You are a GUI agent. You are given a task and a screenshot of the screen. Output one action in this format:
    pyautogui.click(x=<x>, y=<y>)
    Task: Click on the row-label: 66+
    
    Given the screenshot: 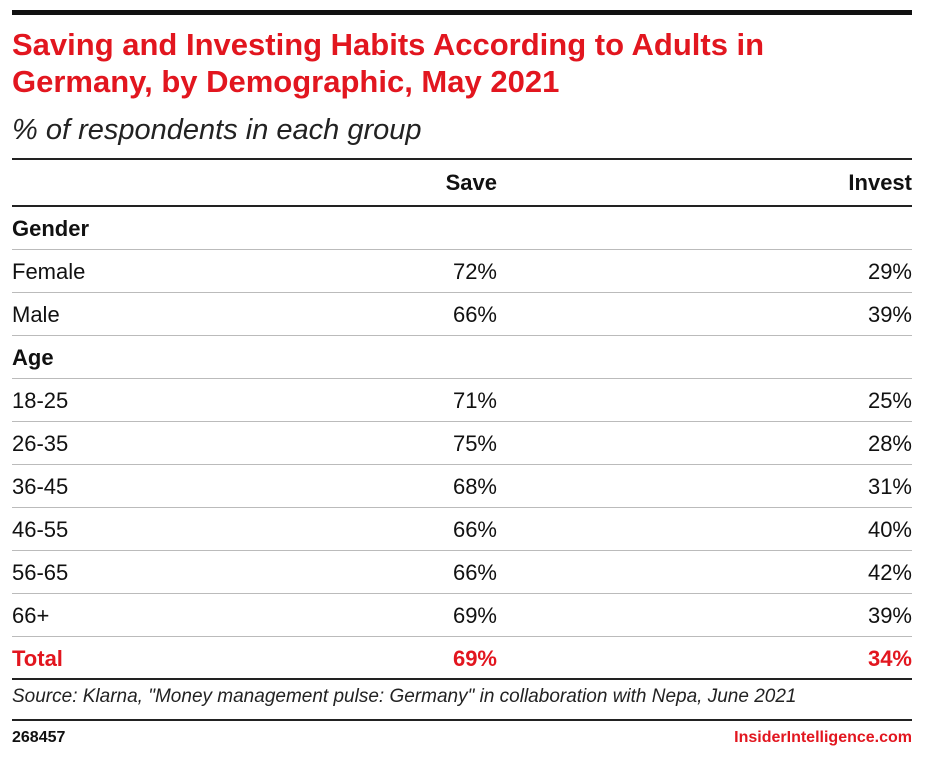 What is the action you would take?
    pyautogui.click(x=31, y=615)
    